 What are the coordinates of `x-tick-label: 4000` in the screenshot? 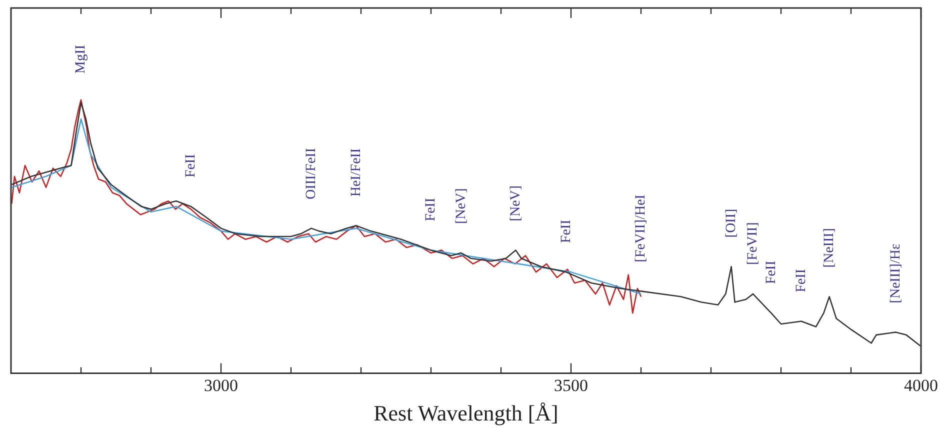 It's located at (921, 385).